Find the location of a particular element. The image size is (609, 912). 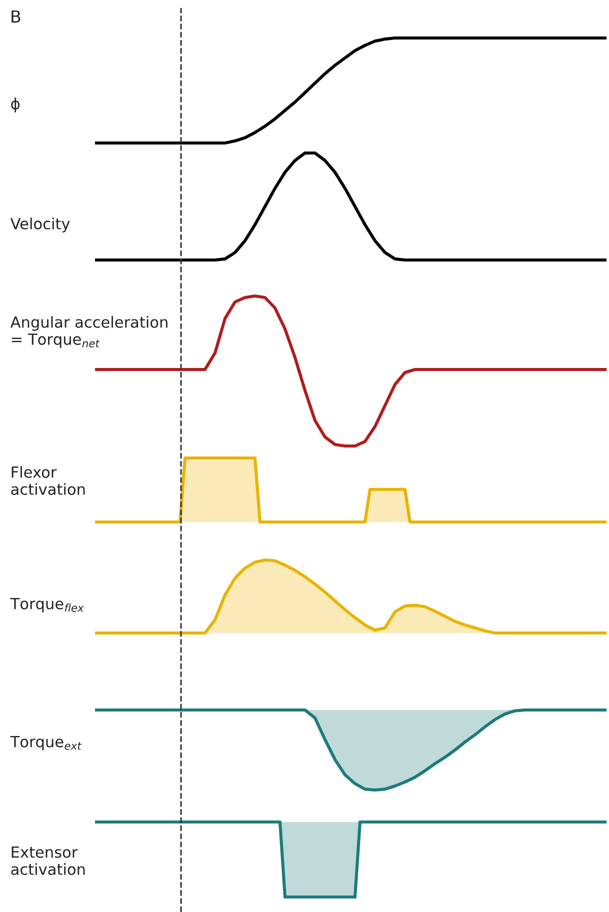

y-axis-title: Velocity is located at coordinates (40, 225).